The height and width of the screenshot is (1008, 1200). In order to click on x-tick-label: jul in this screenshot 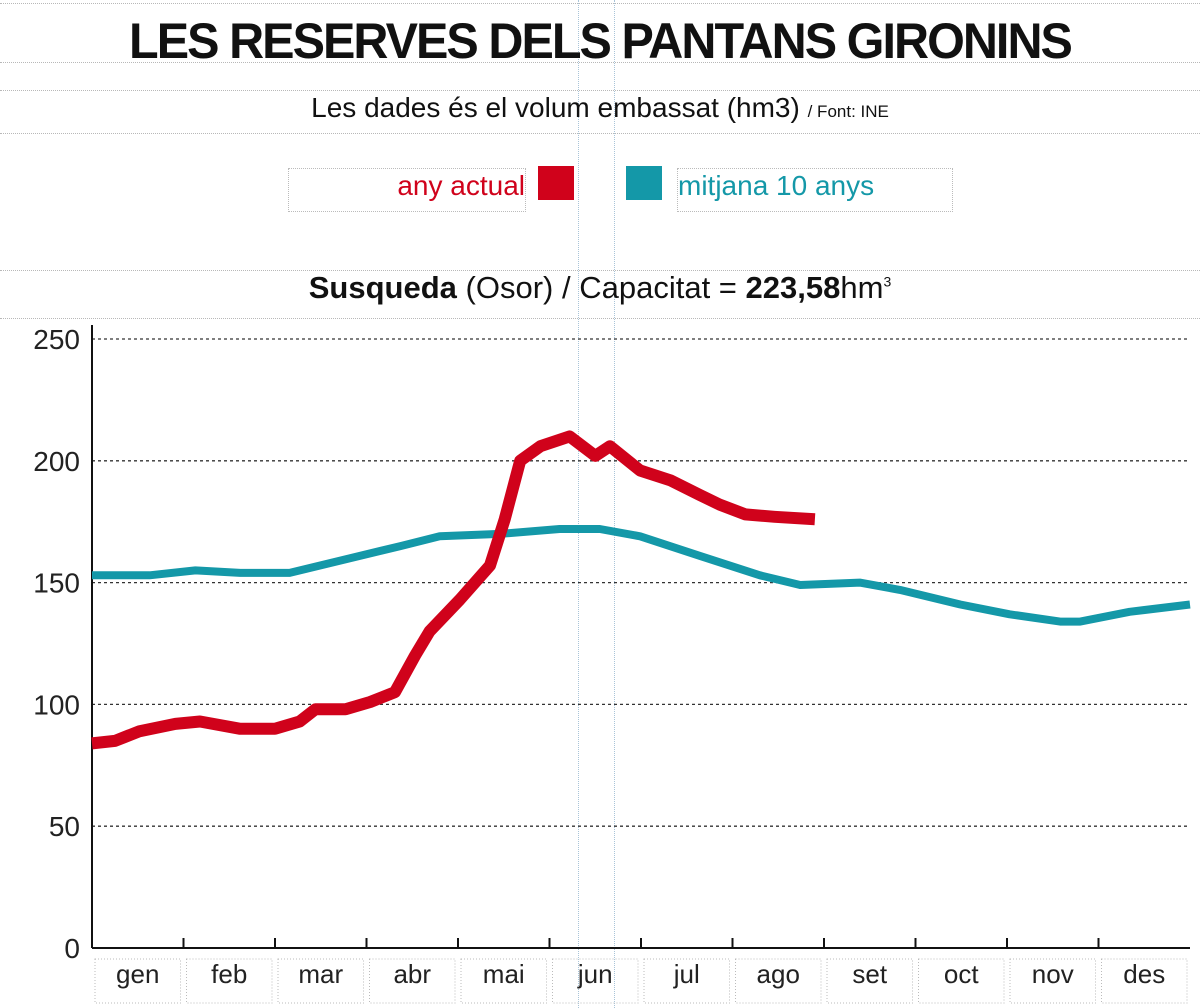, I will do `click(686, 974)`.